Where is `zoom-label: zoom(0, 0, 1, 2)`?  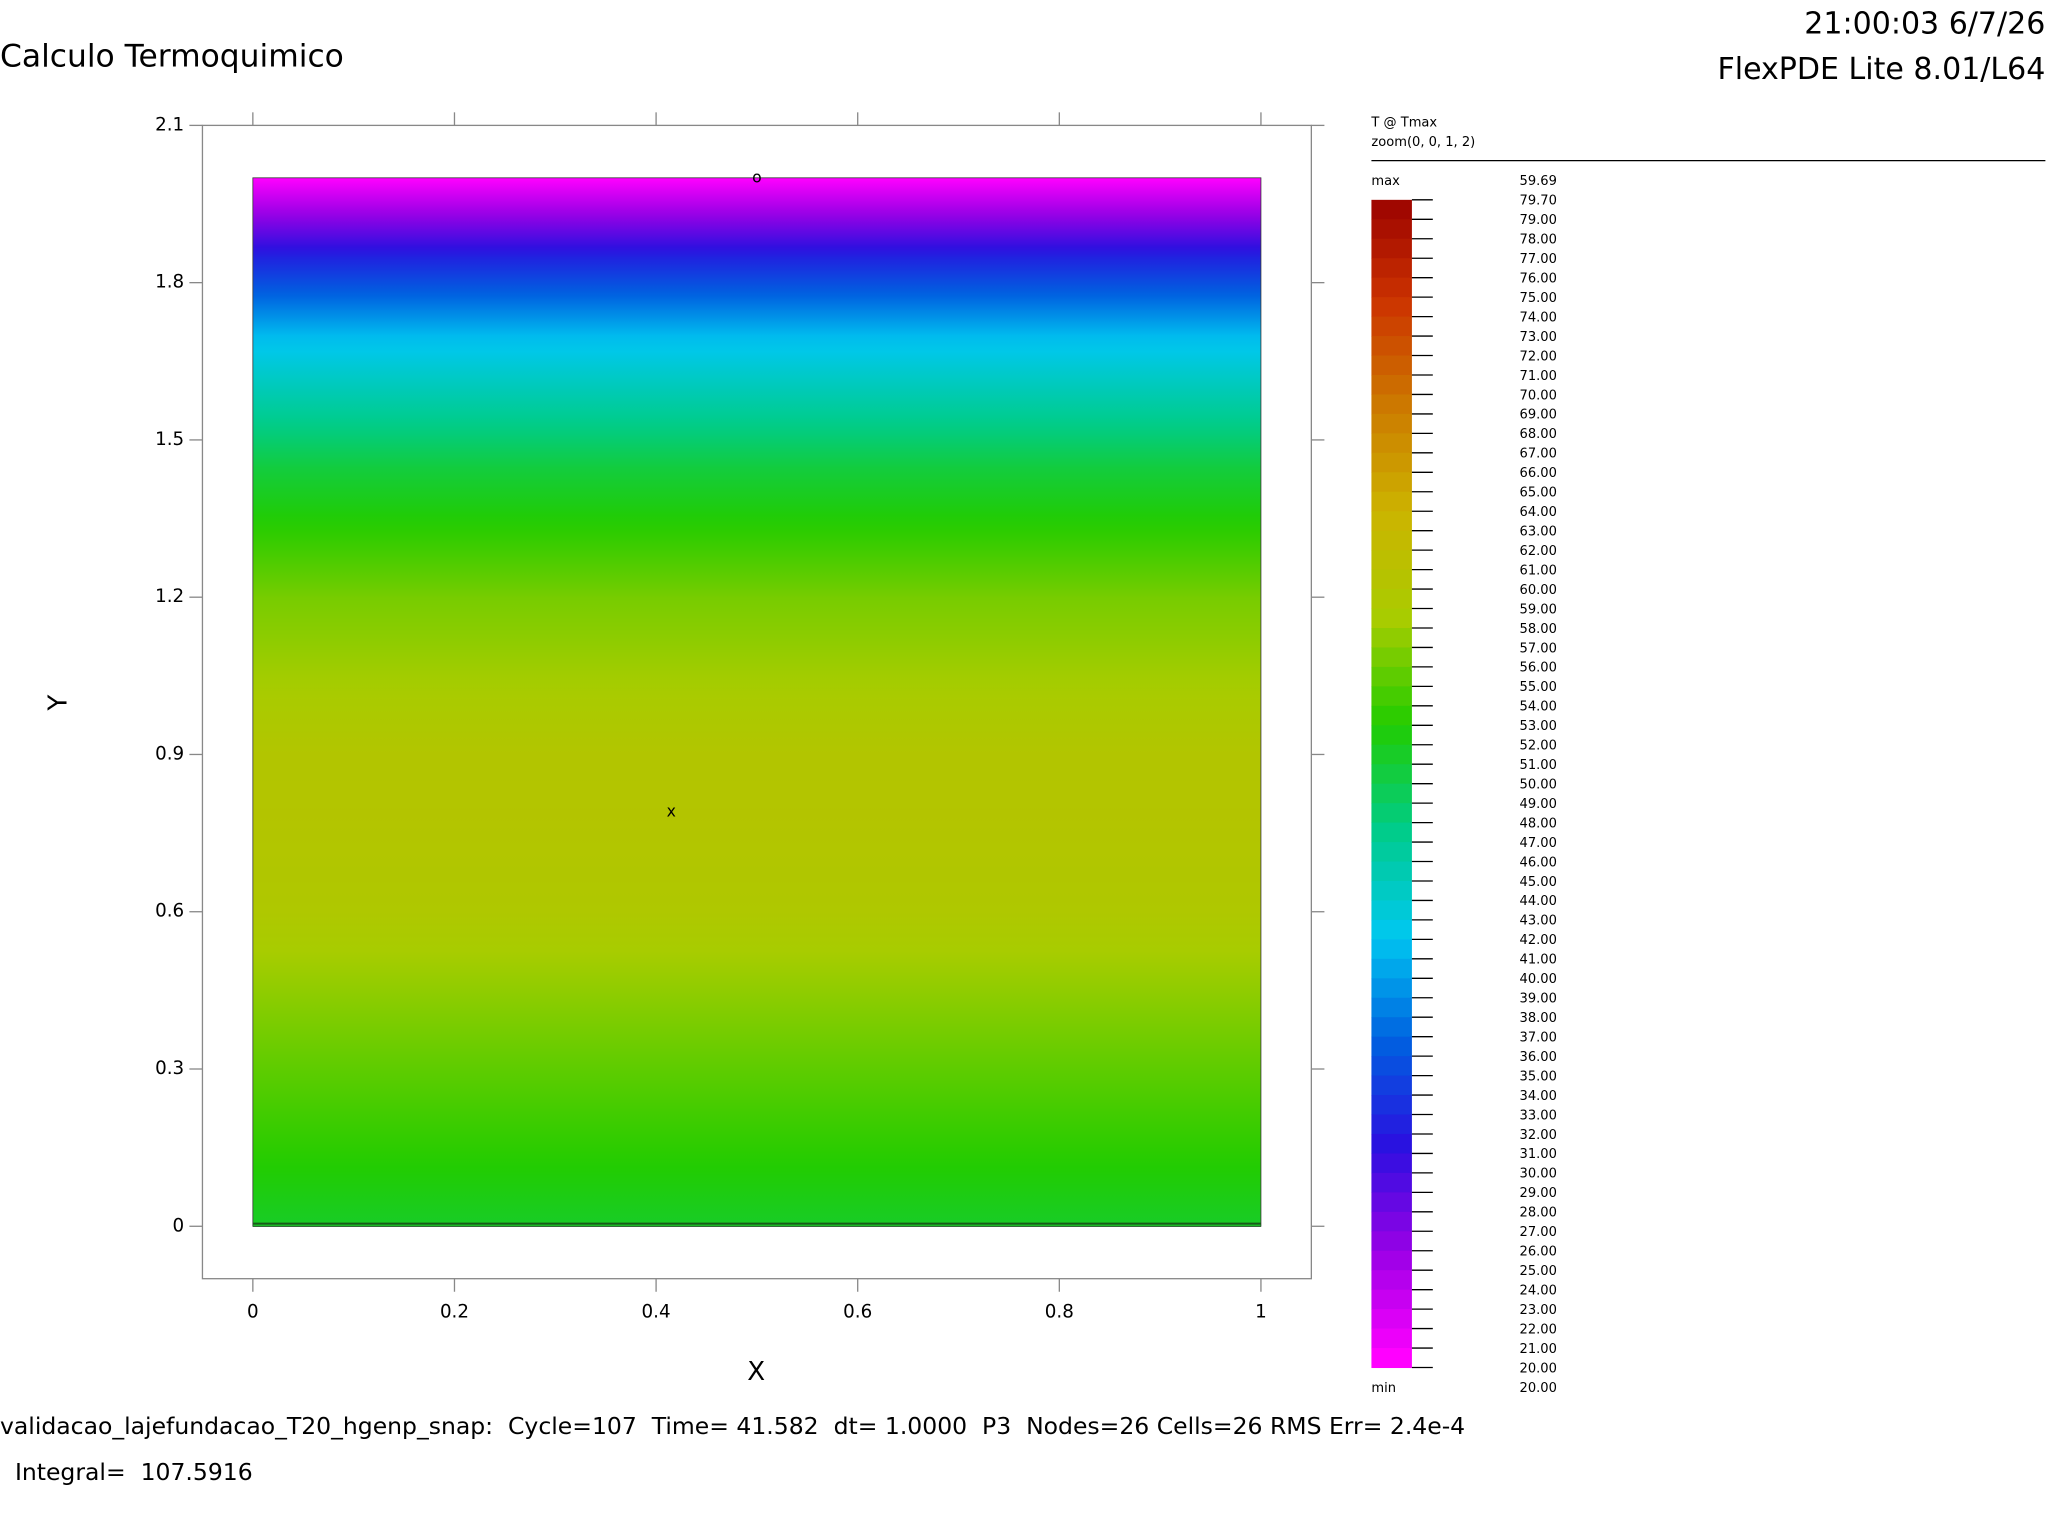
zoom-label: zoom(0, 0, 1, 2) is located at coordinates (1423, 142).